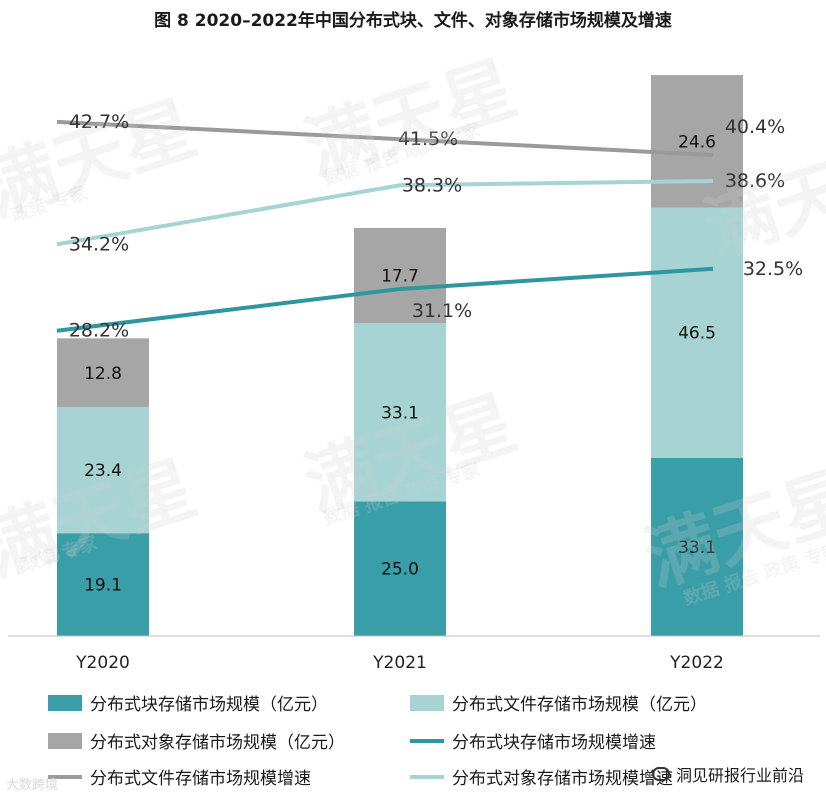 The height and width of the screenshot is (801, 826). I want to click on line-value-label: 31.1%, so click(442, 311).